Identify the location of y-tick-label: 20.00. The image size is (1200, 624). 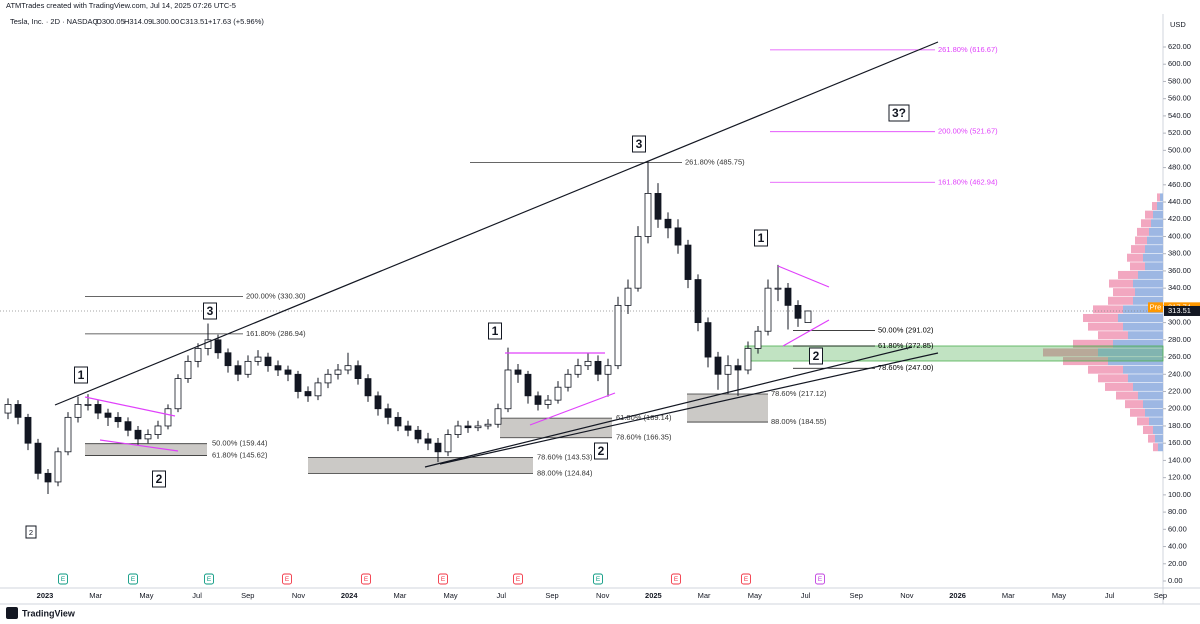
(1177, 563).